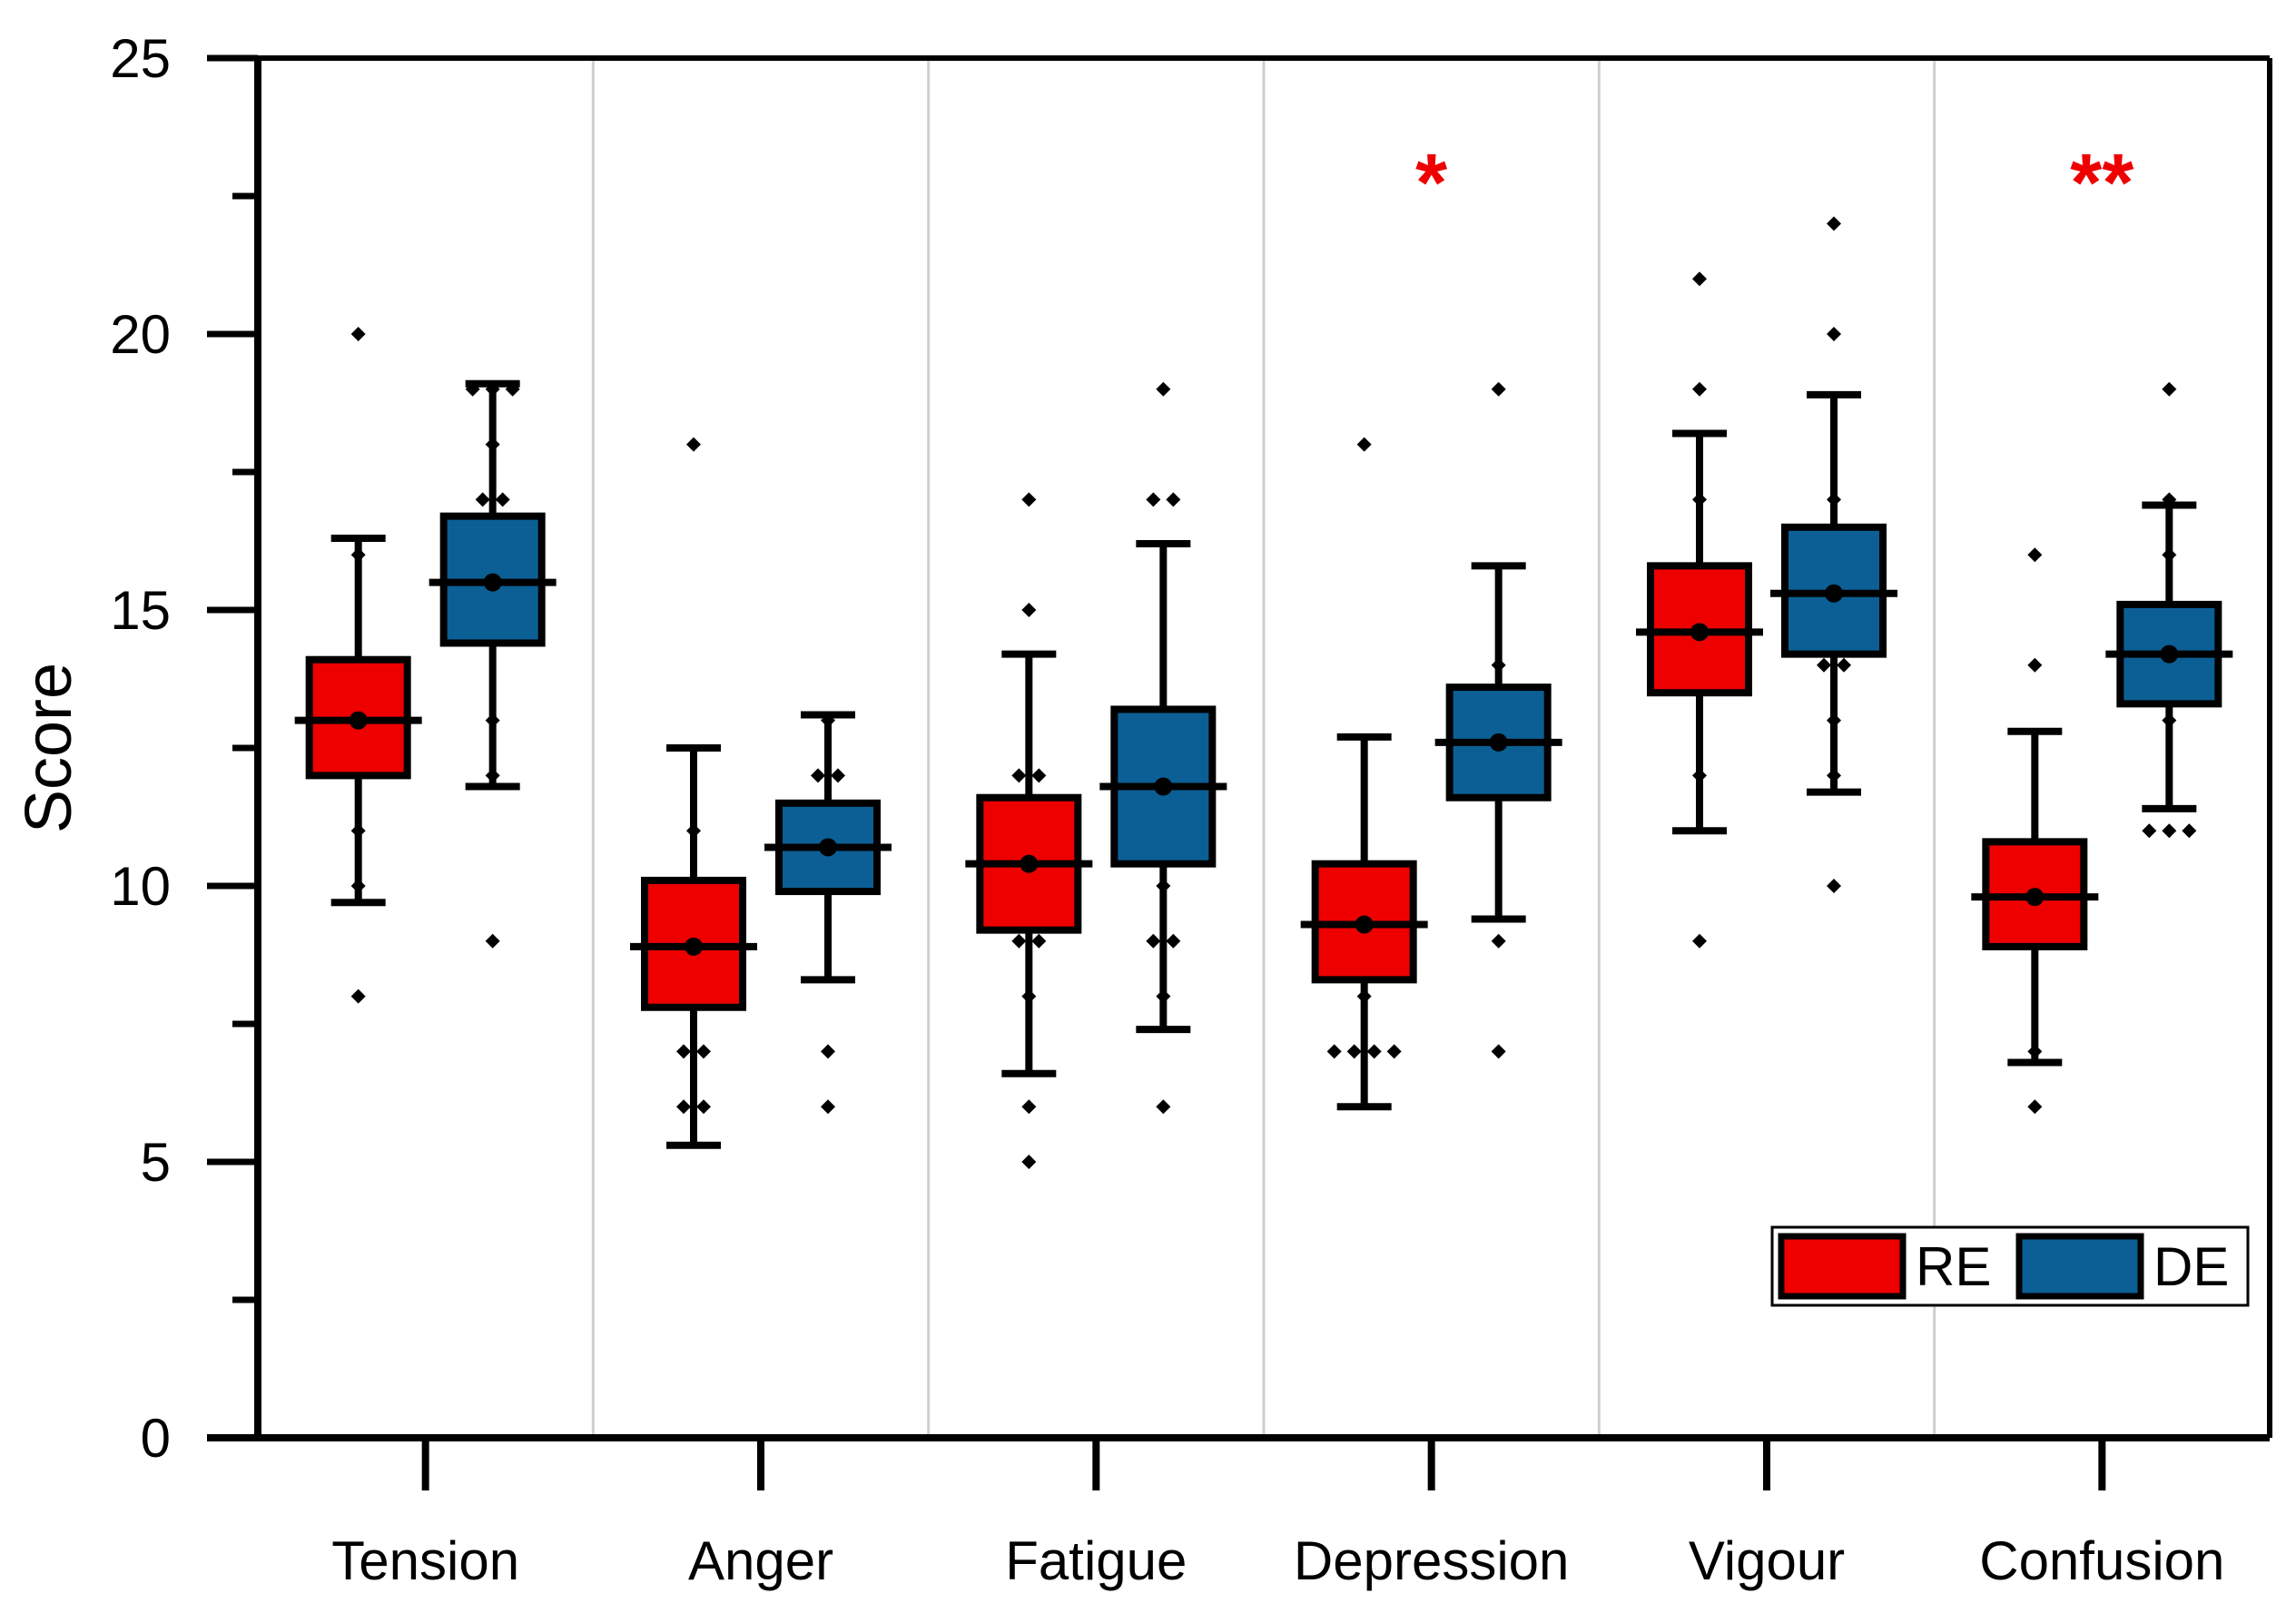 The image size is (2296, 1613). What do you see at coordinates (1953, 1266) in the screenshot?
I see `legend-label-re: RE` at bounding box center [1953, 1266].